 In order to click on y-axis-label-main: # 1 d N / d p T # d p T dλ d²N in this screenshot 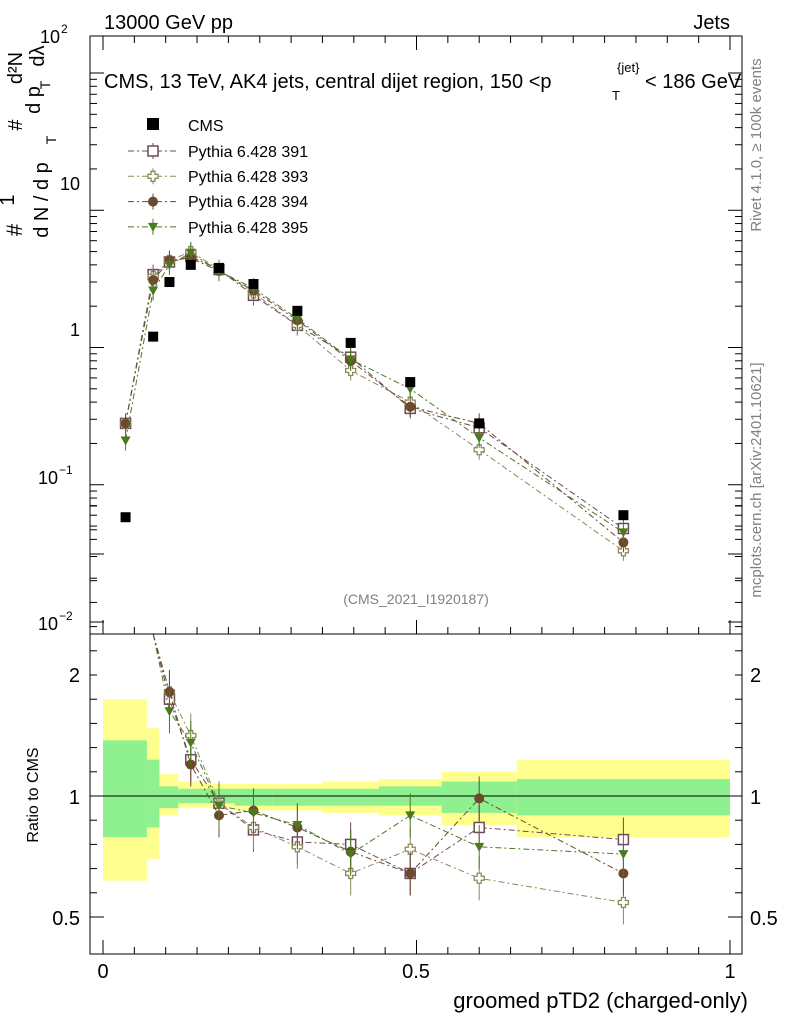, I will do `click(29, 141)`.